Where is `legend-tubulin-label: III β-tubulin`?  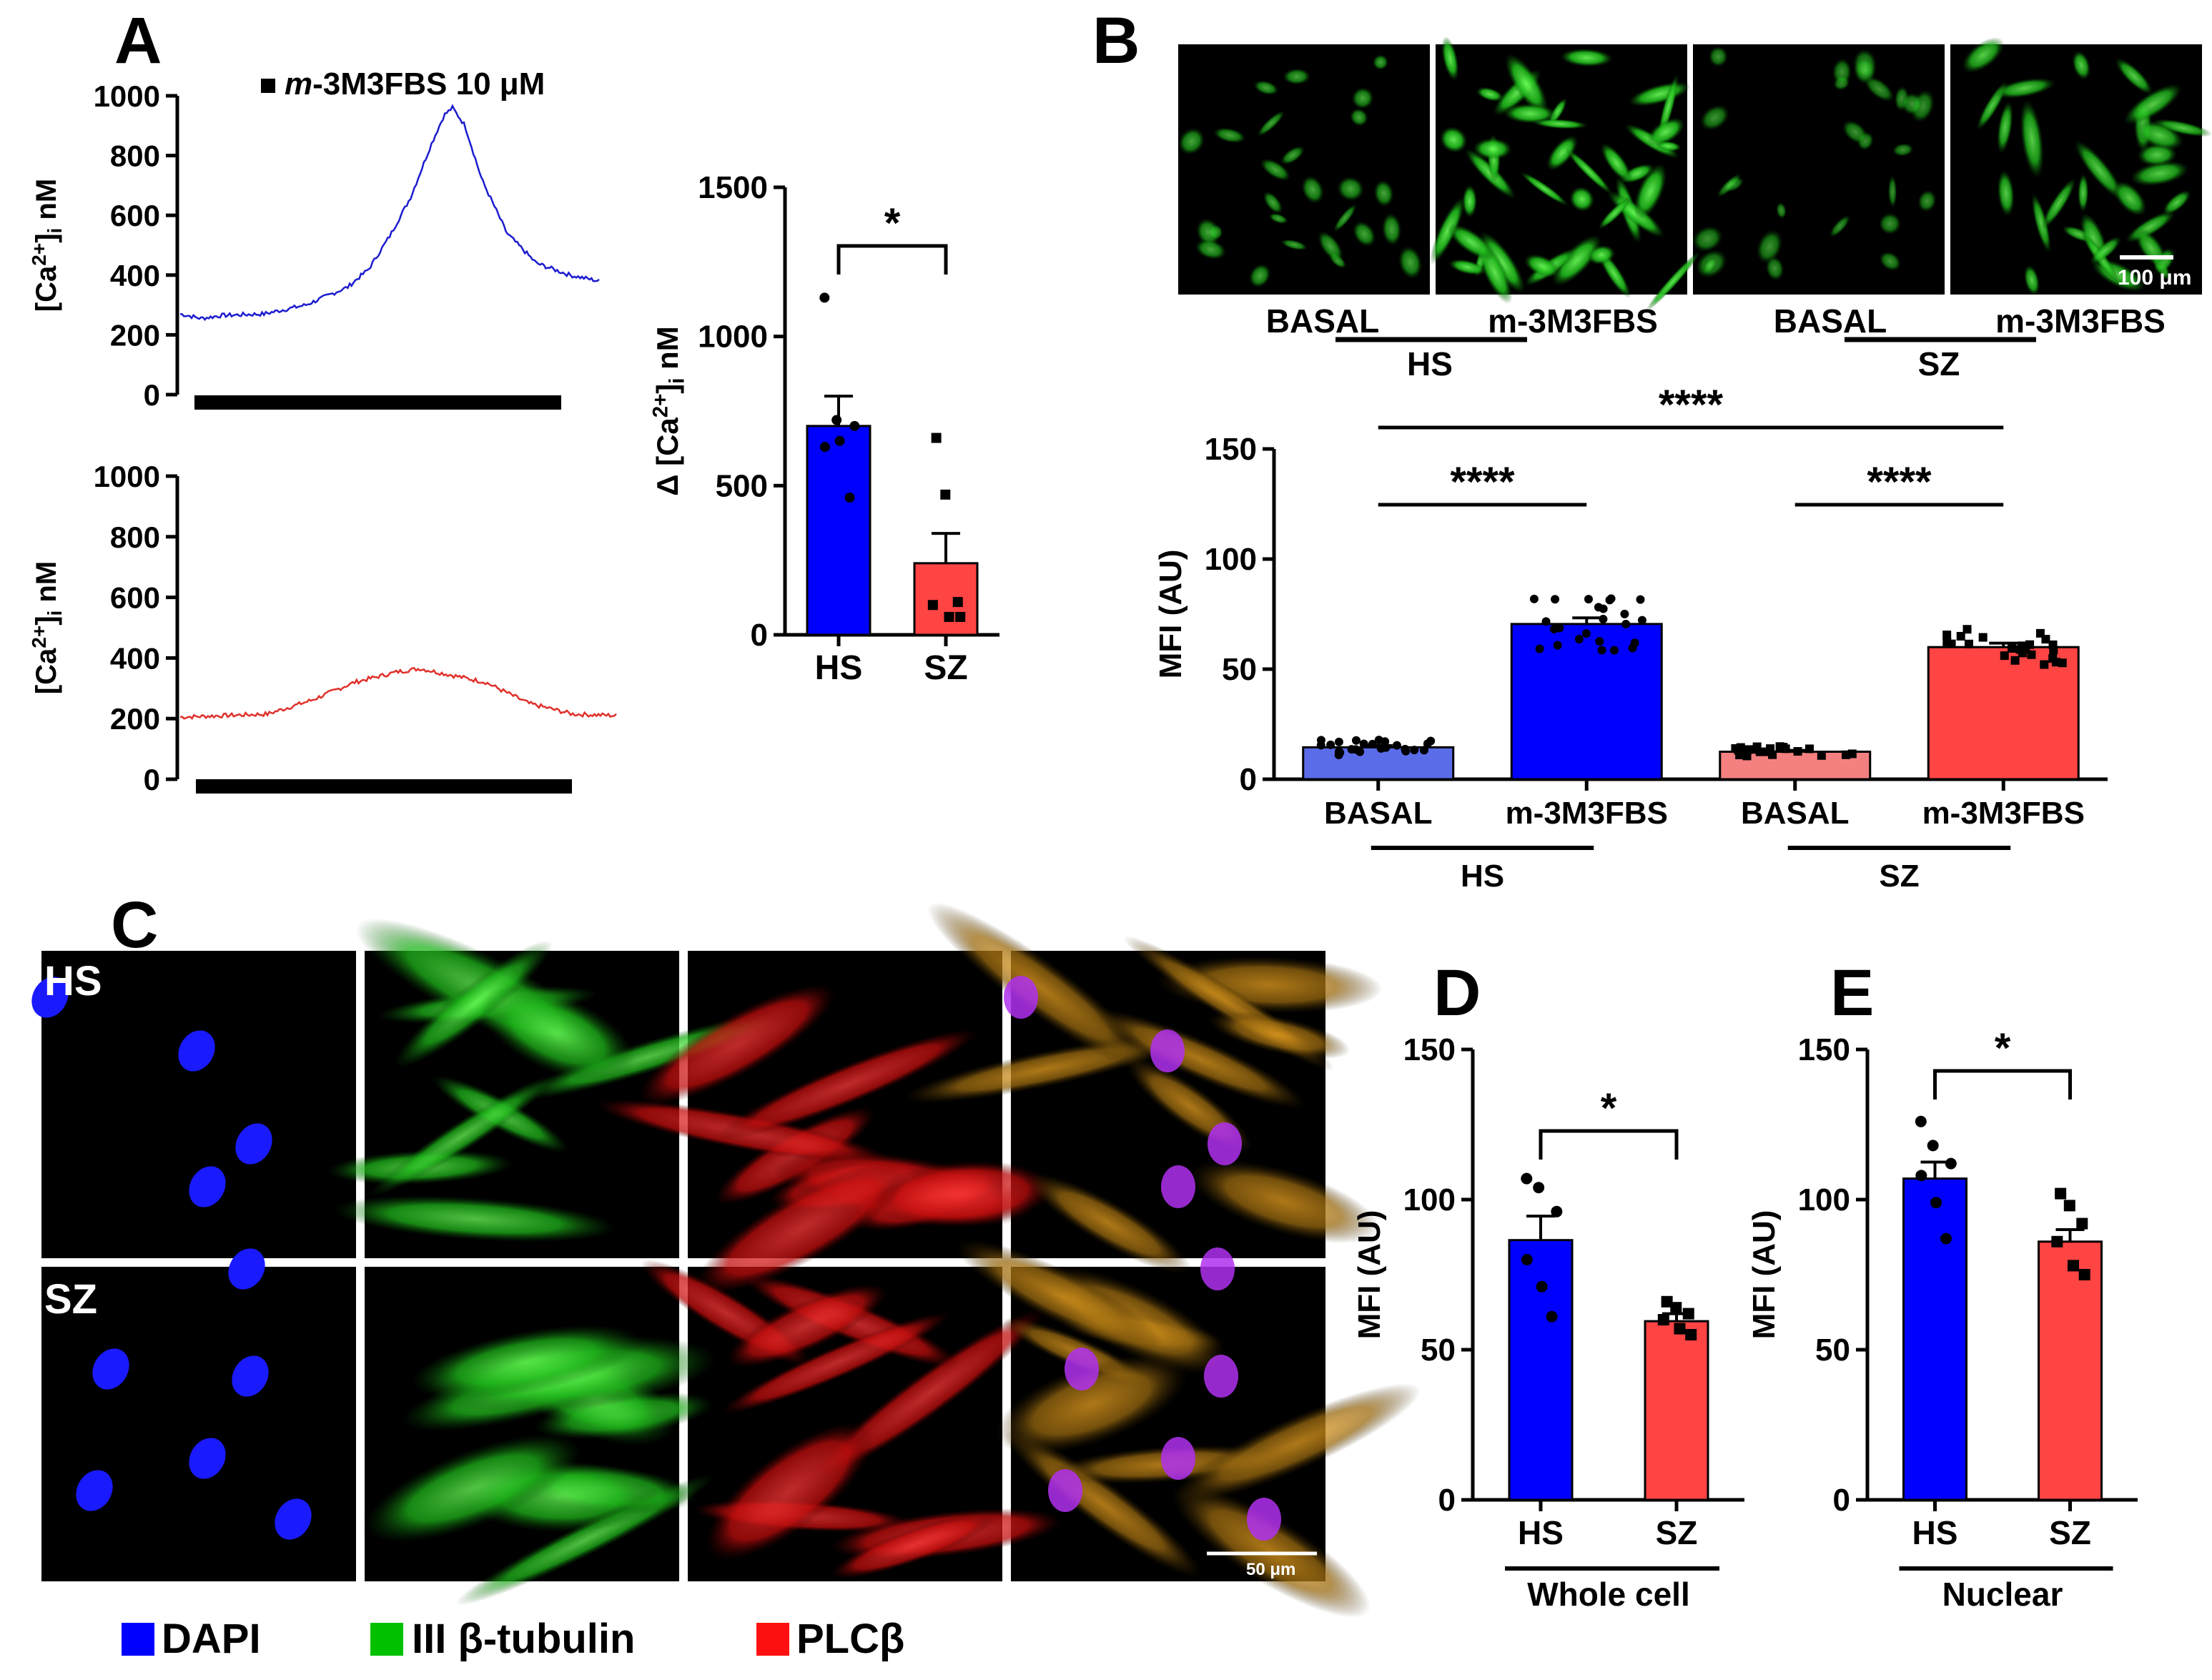 legend-tubulin-label: III β-tubulin is located at coordinates (523, 1639).